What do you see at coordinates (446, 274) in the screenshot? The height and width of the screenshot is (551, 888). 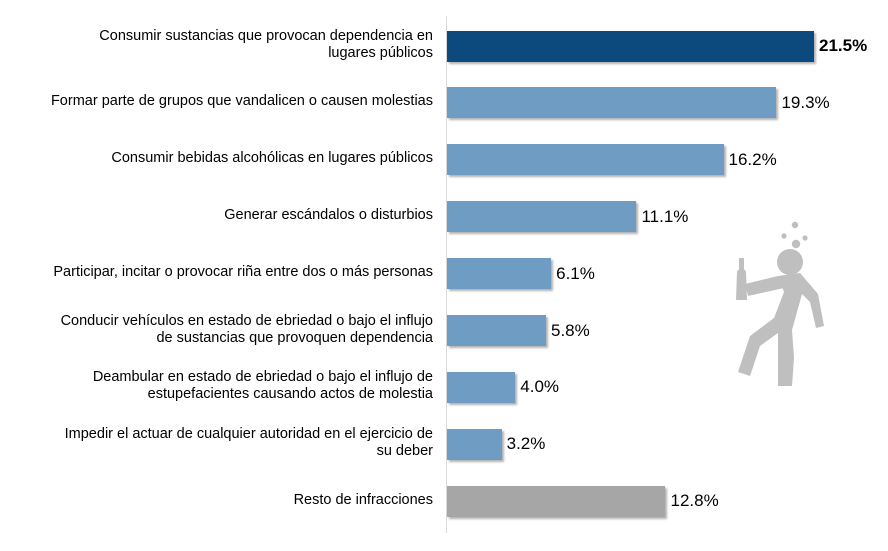 I see `category-axis-line` at bounding box center [446, 274].